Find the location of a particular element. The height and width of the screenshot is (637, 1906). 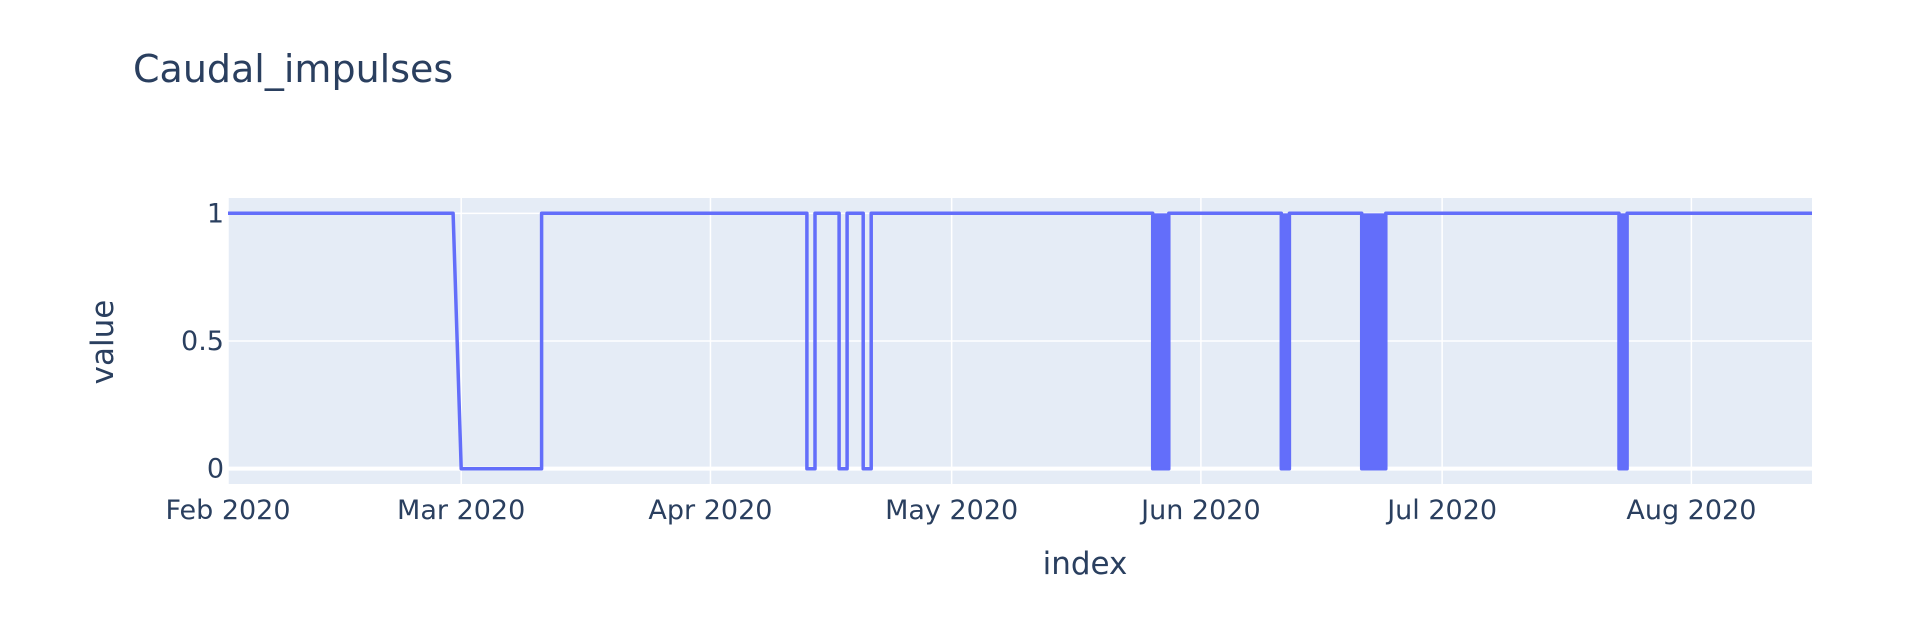

x-tick-label: Aug 2020 is located at coordinates (1691, 510).